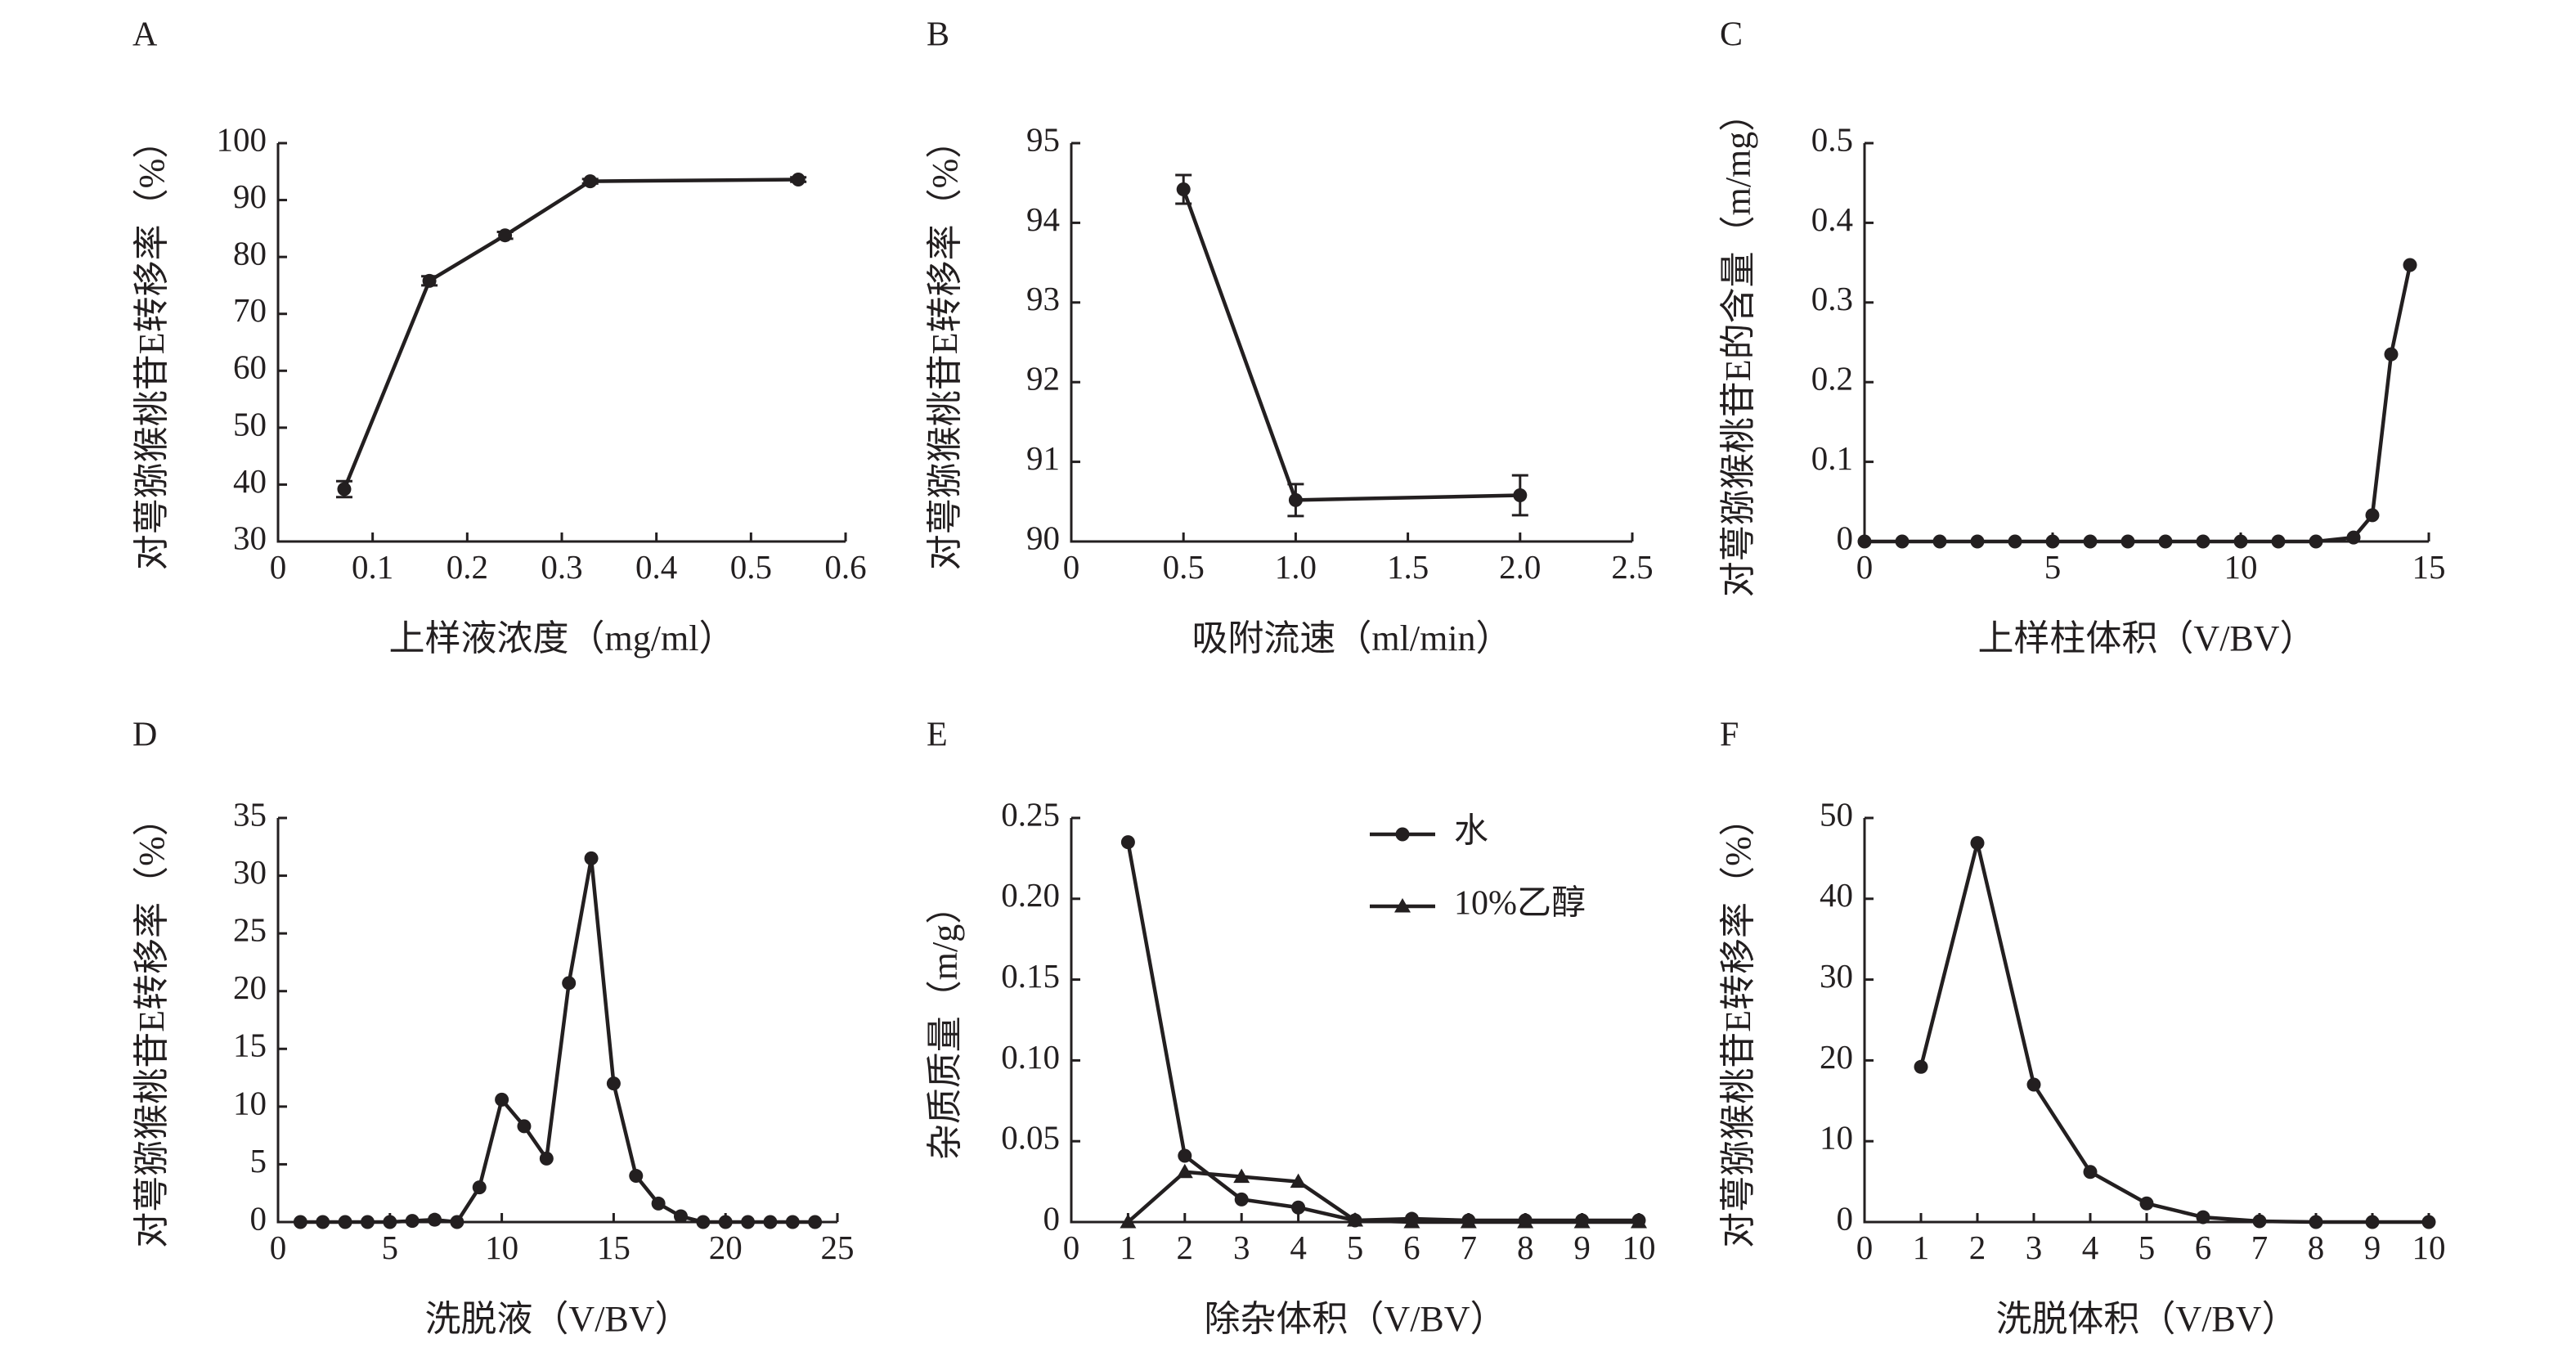 The image size is (2576, 1357). I want to click on y-tick-label: 0.25, so click(1031, 814).